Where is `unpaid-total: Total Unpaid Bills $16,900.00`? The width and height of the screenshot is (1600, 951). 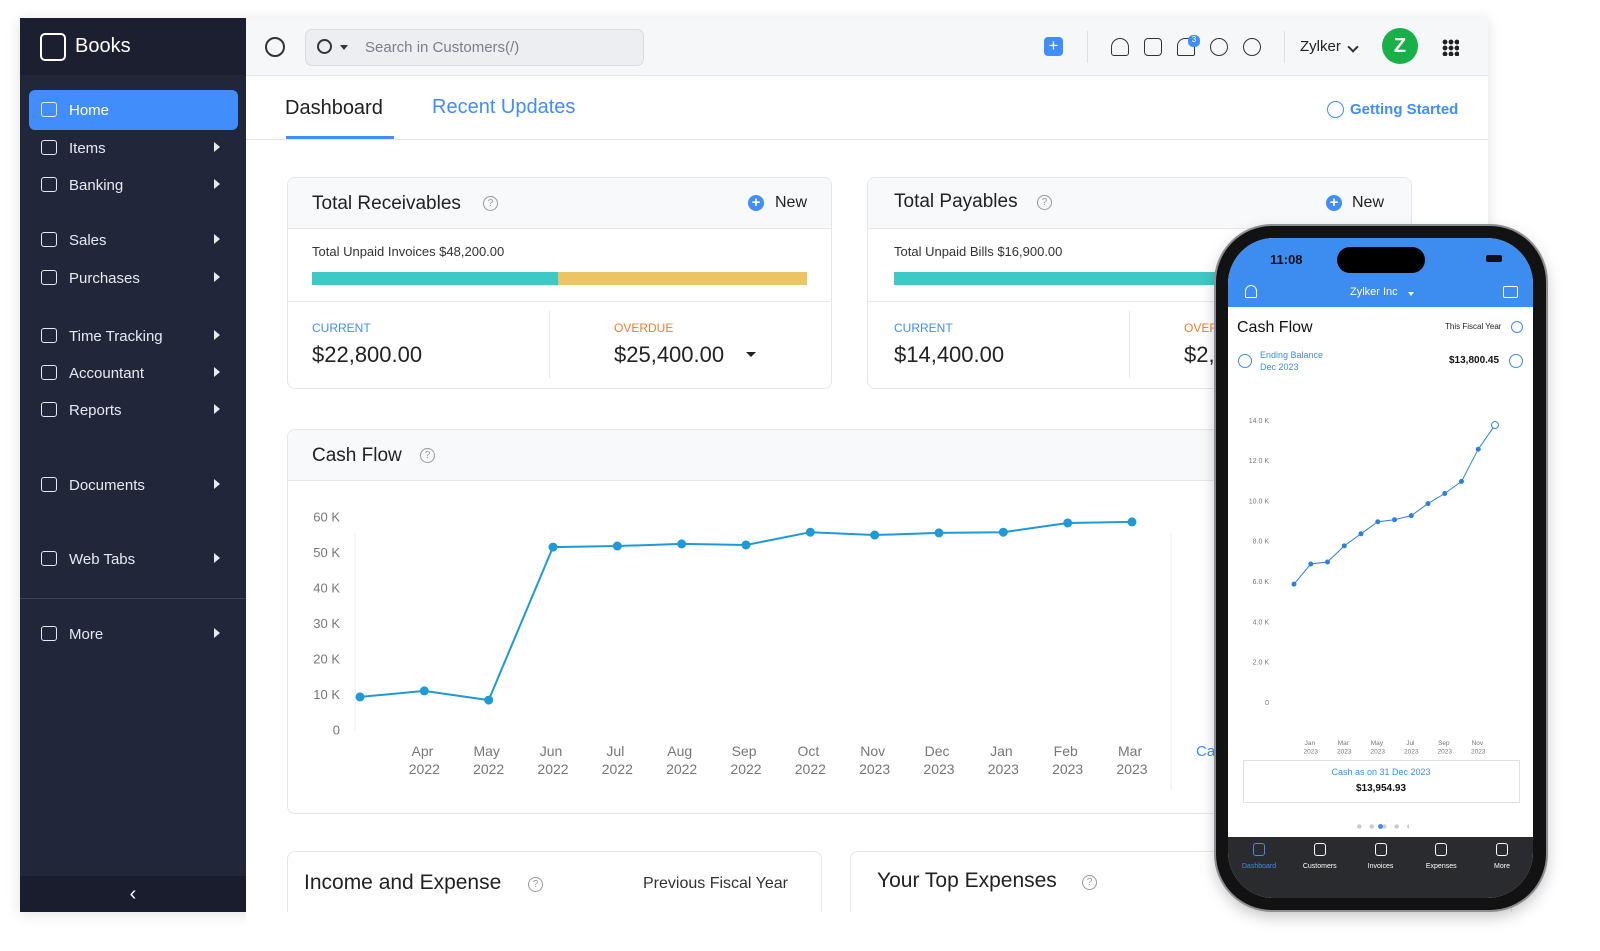
unpaid-total: Total Unpaid Bills $16,900.00 is located at coordinates (978, 251).